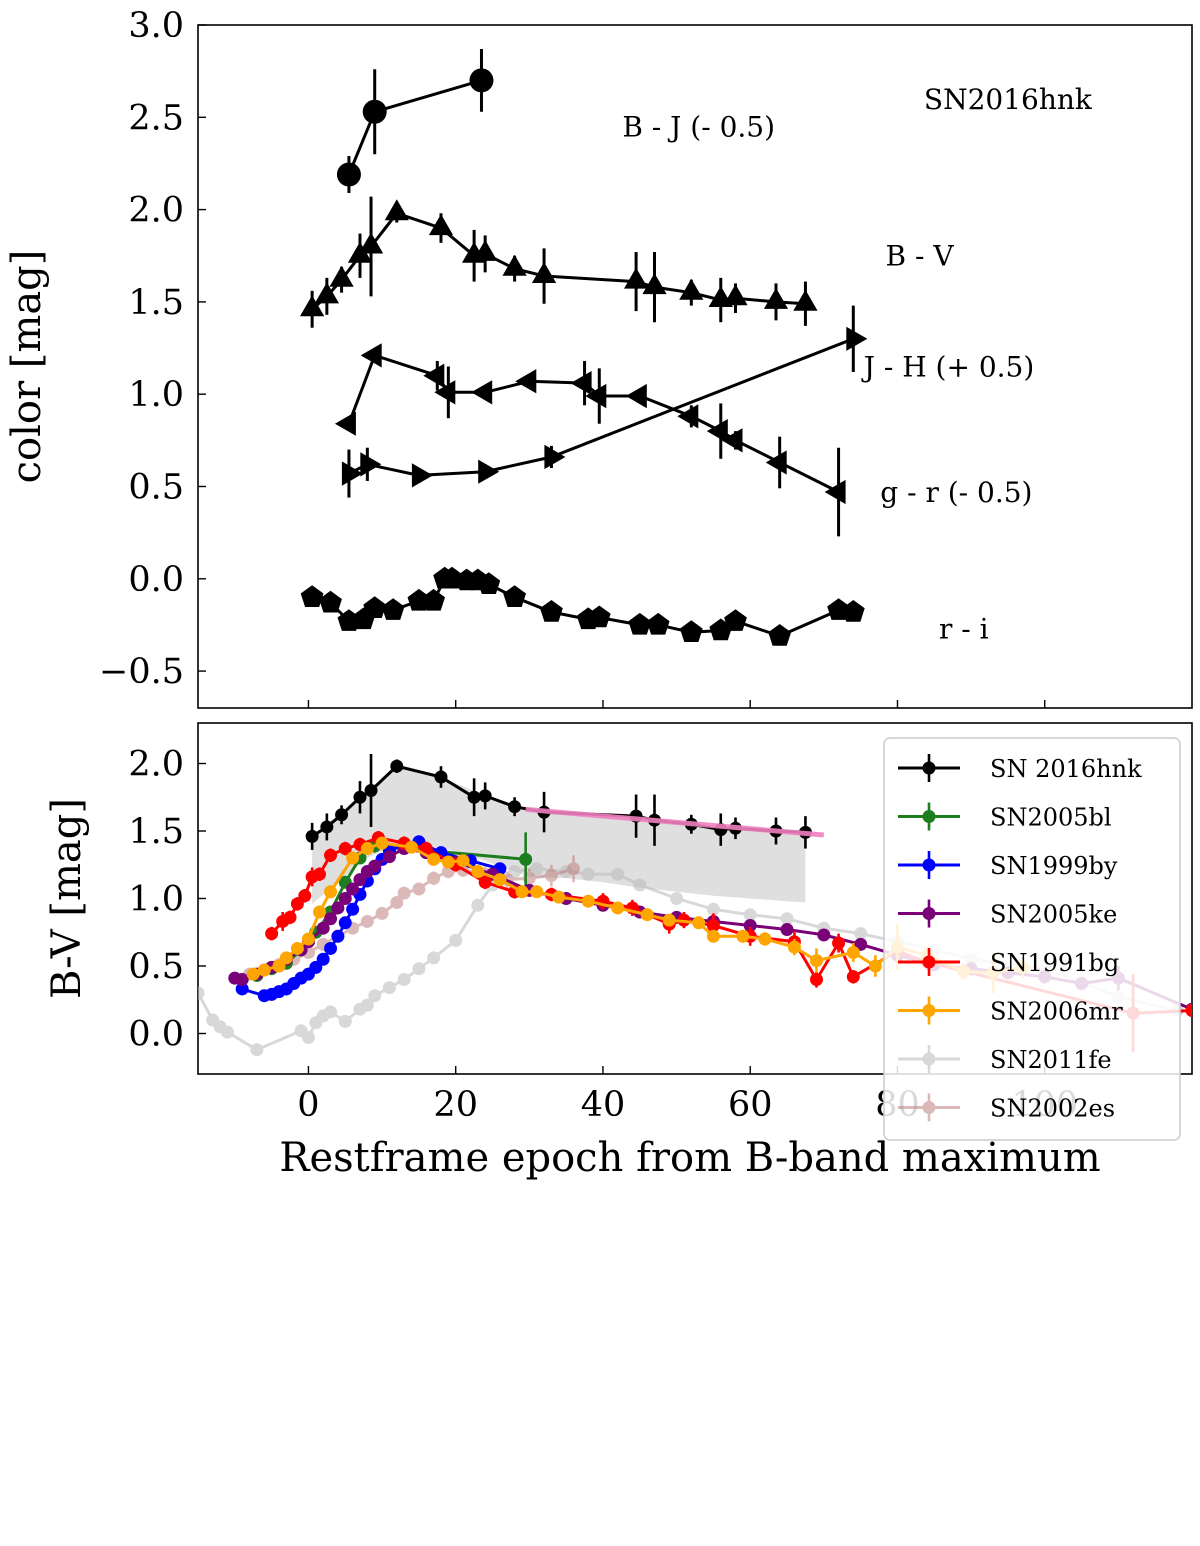 The width and height of the screenshot is (1200, 1546). I want to click on legend-entry-sn2005bl, so click(929, 816).